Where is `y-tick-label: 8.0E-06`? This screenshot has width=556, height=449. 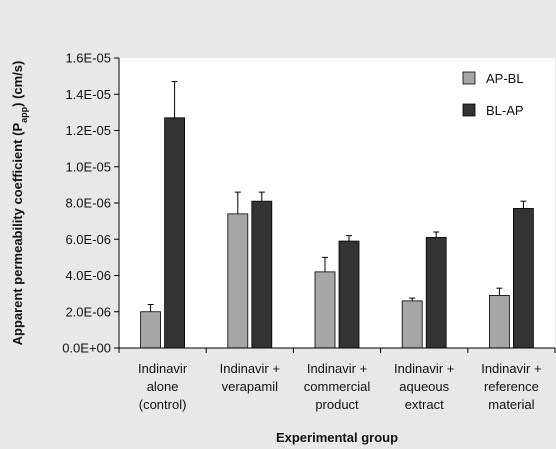 y-tick-label: 8.0E-06 is located at coordinates (88, 203).